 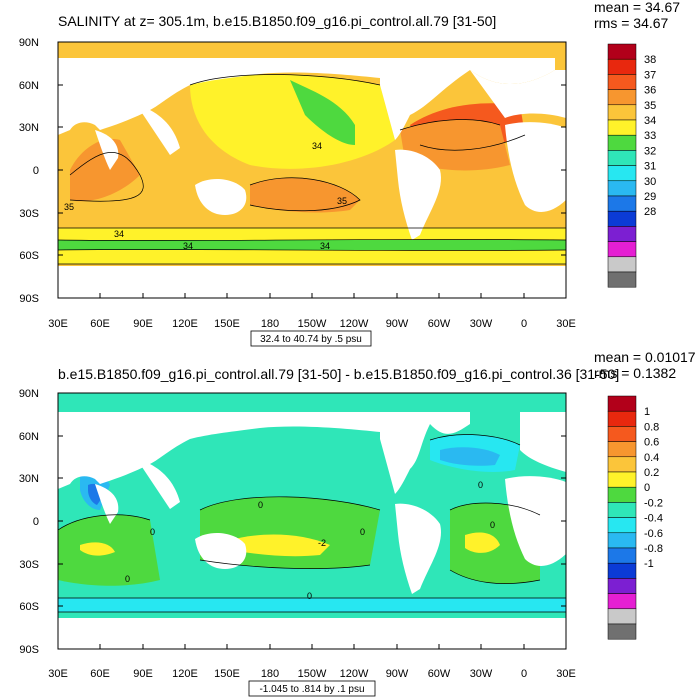 I want to click on australia-land, so click(x=221, y=196).